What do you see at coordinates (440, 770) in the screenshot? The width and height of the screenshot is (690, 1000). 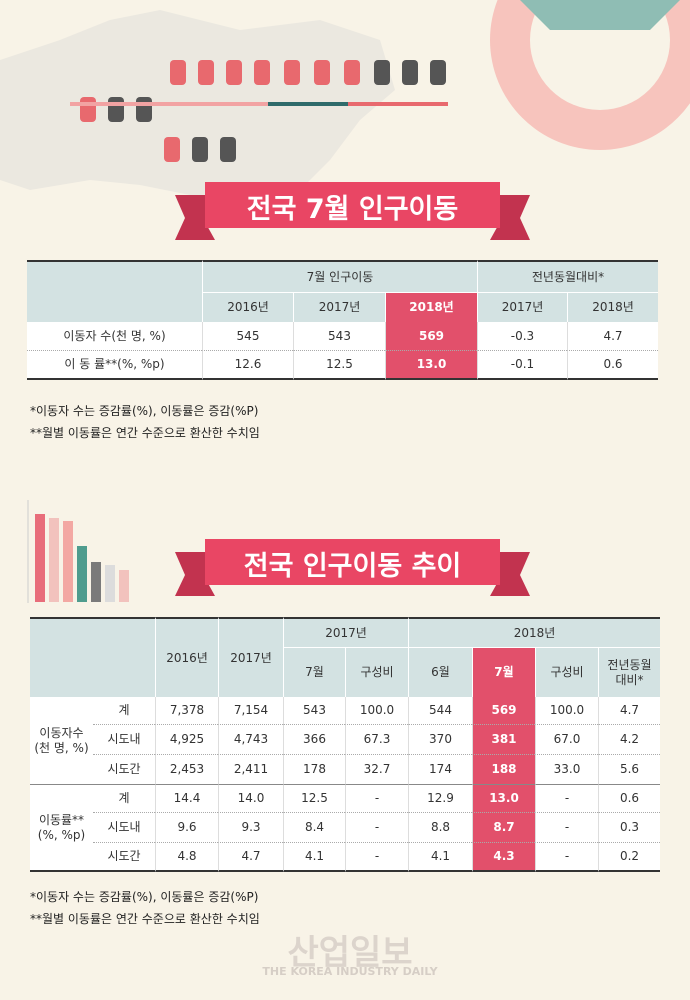 I see `cell: 174` at bounding box center [440, 770].